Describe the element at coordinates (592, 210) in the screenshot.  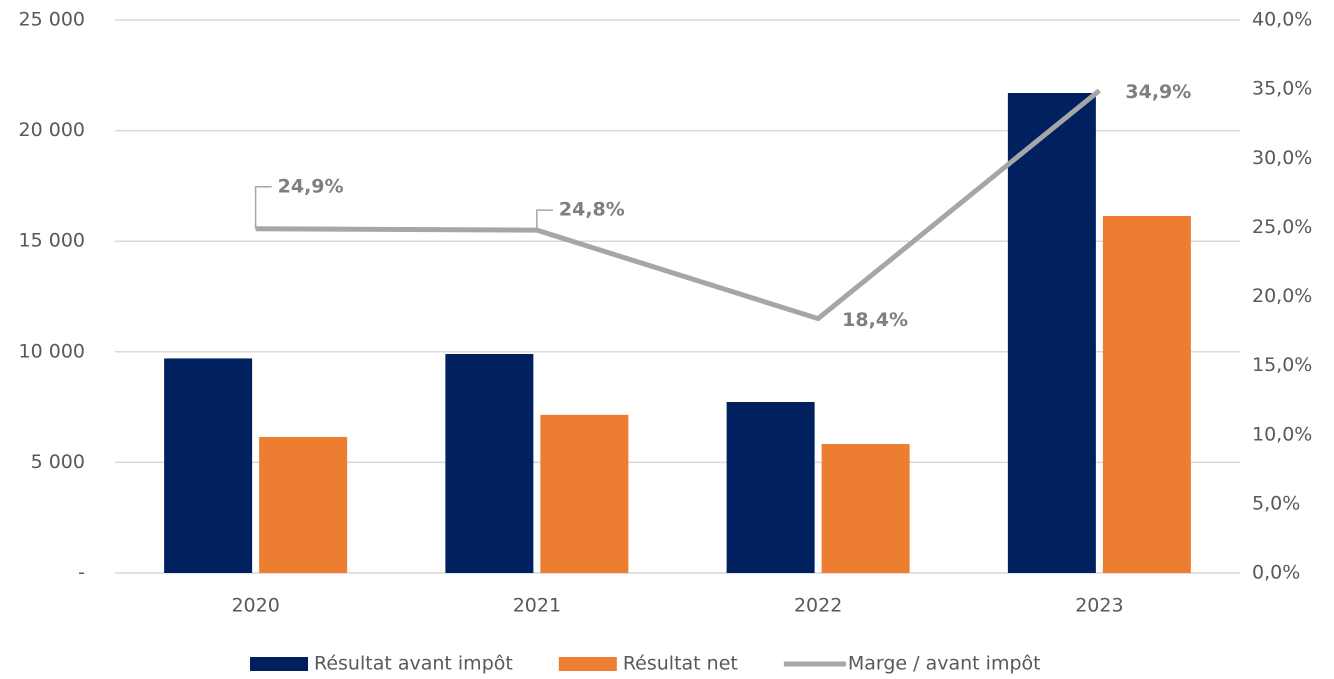
I see `data-label: 24,8%` at that location.